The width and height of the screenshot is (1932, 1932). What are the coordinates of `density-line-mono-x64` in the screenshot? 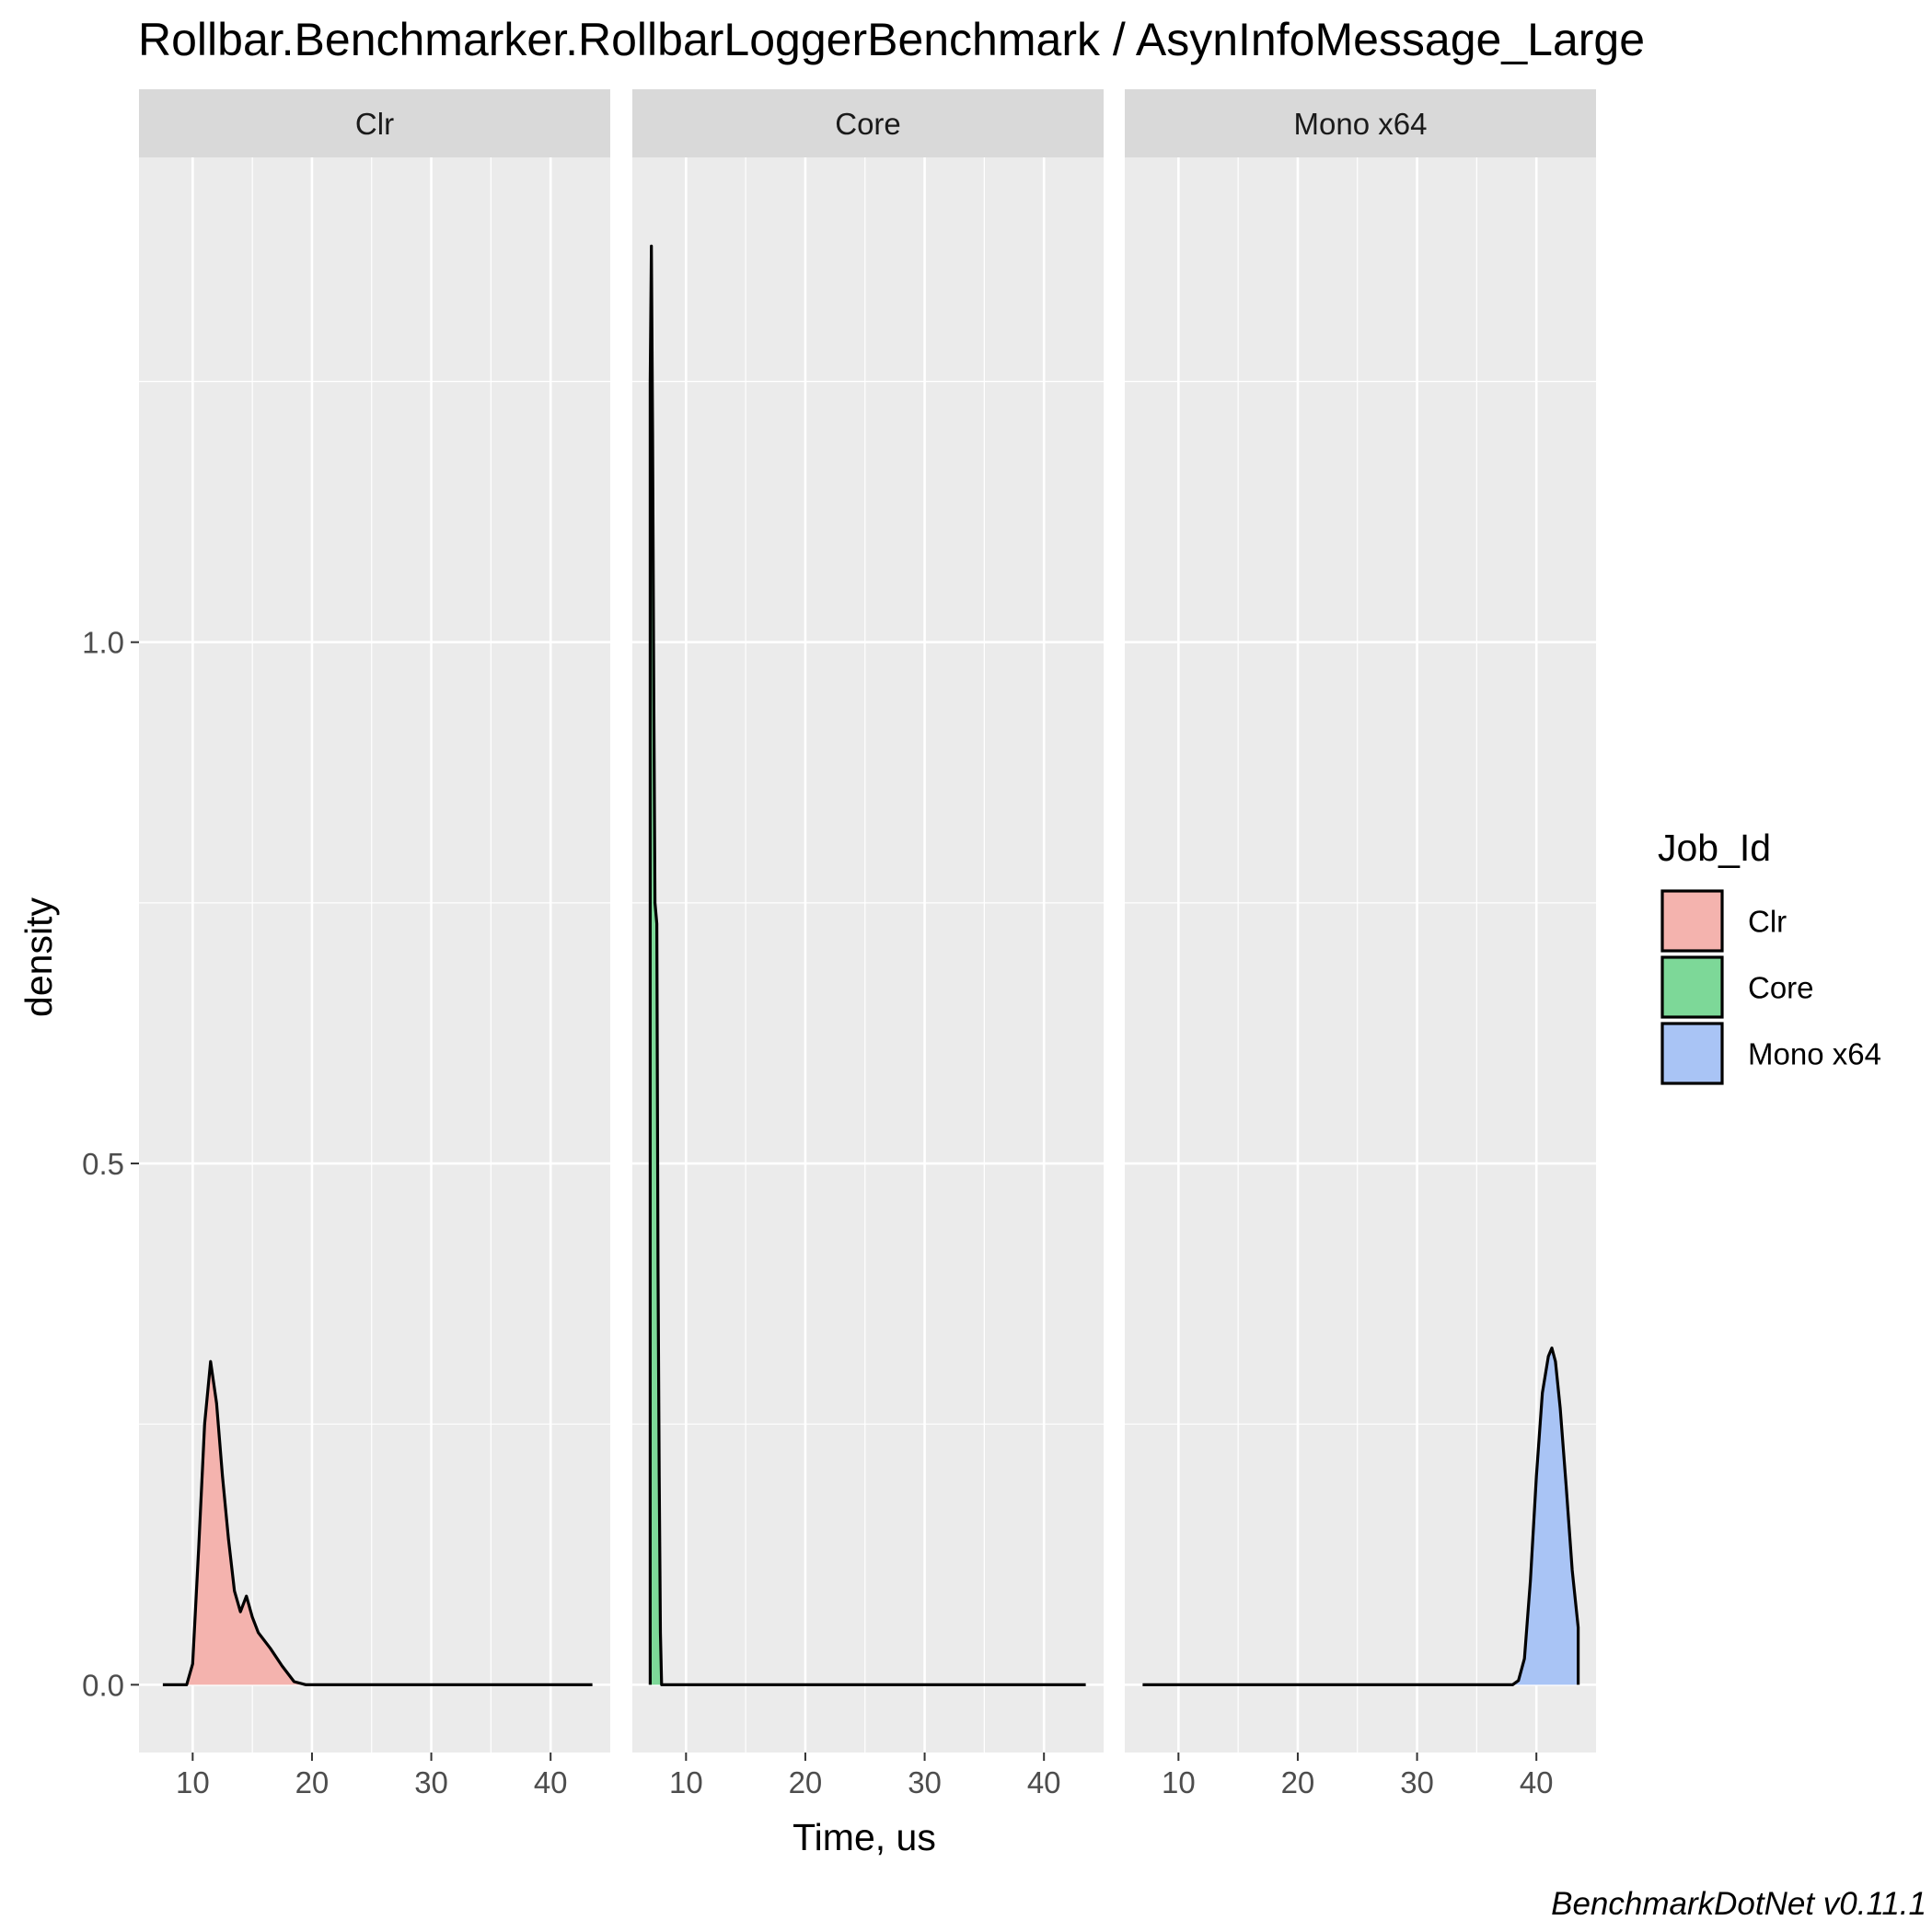 It's located at (1361, 1517).